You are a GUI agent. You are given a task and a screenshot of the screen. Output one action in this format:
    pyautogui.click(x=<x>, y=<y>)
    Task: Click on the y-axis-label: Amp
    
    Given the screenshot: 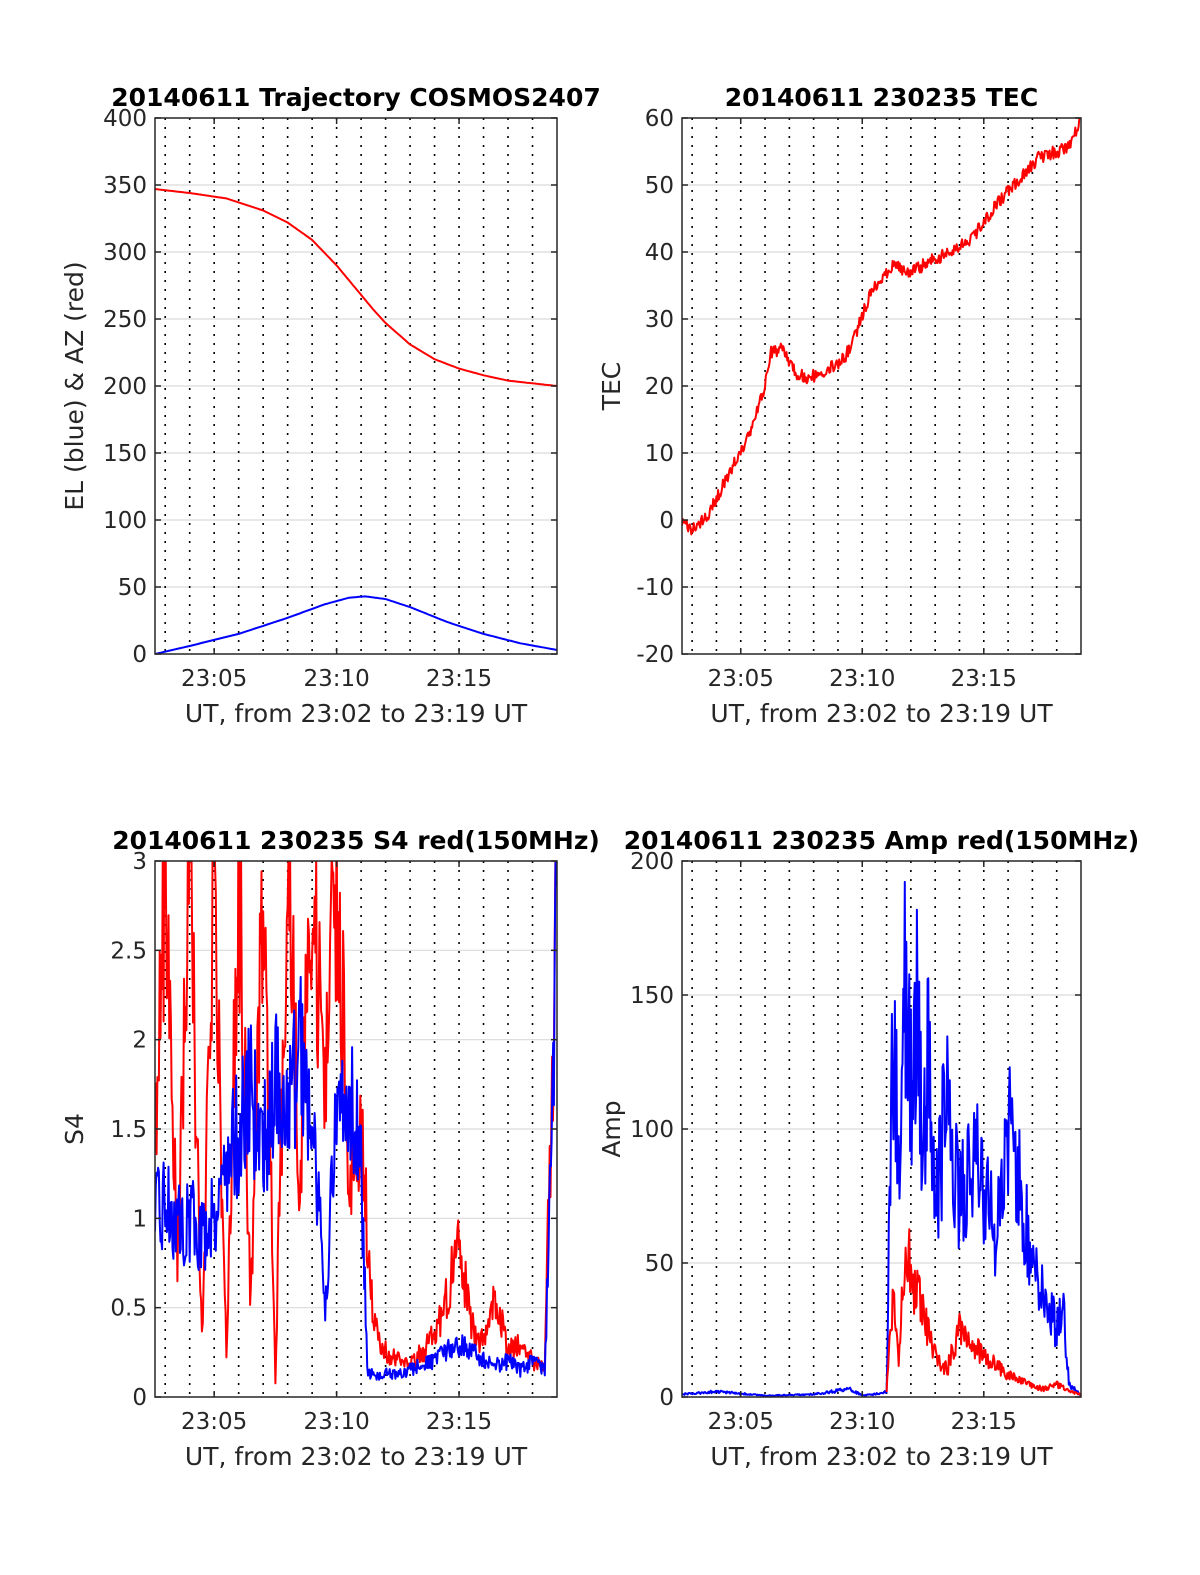 What is the action you would take?
    pyautogui.click(x=611, y=1128)
    